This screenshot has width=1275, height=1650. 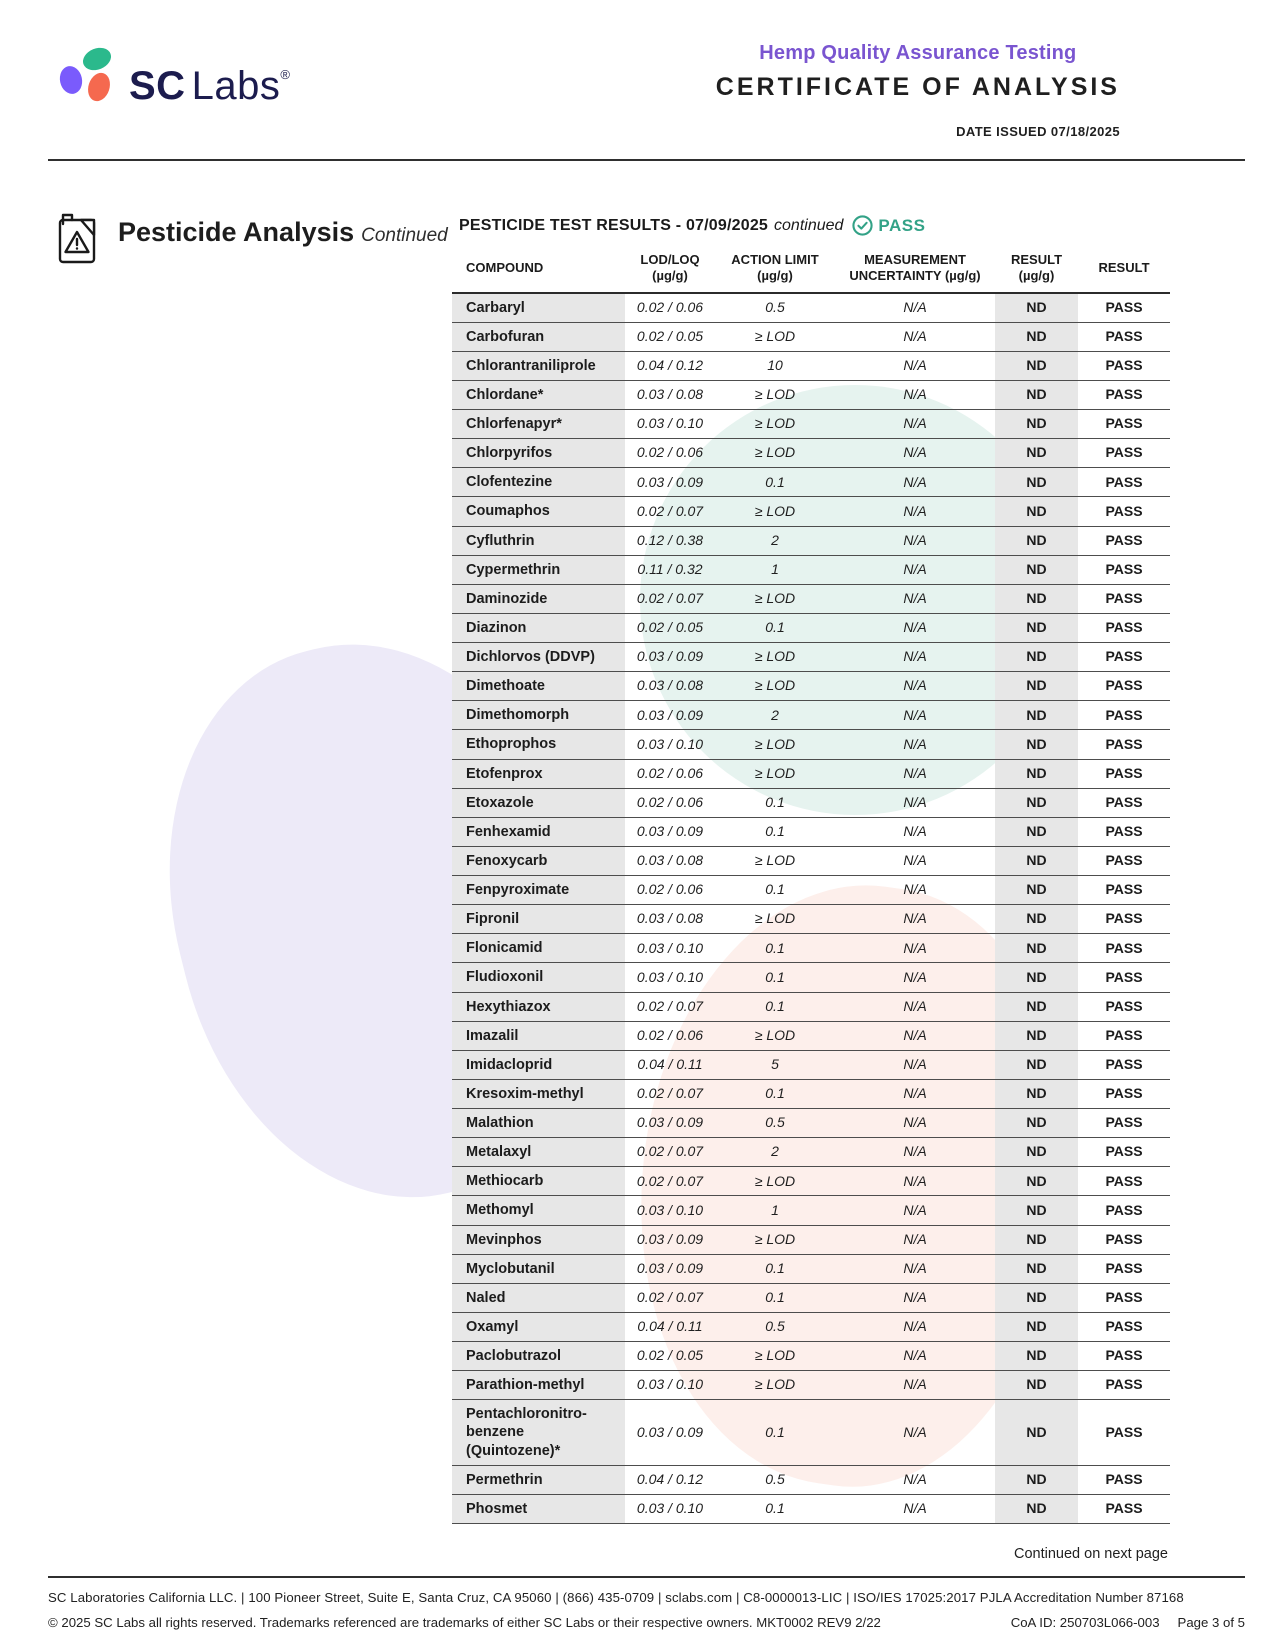 What do you see at coordinates (538, 1327) in the screenshot?
I see `compound-name: Oxamyl` at bounding box center [538, 1327].